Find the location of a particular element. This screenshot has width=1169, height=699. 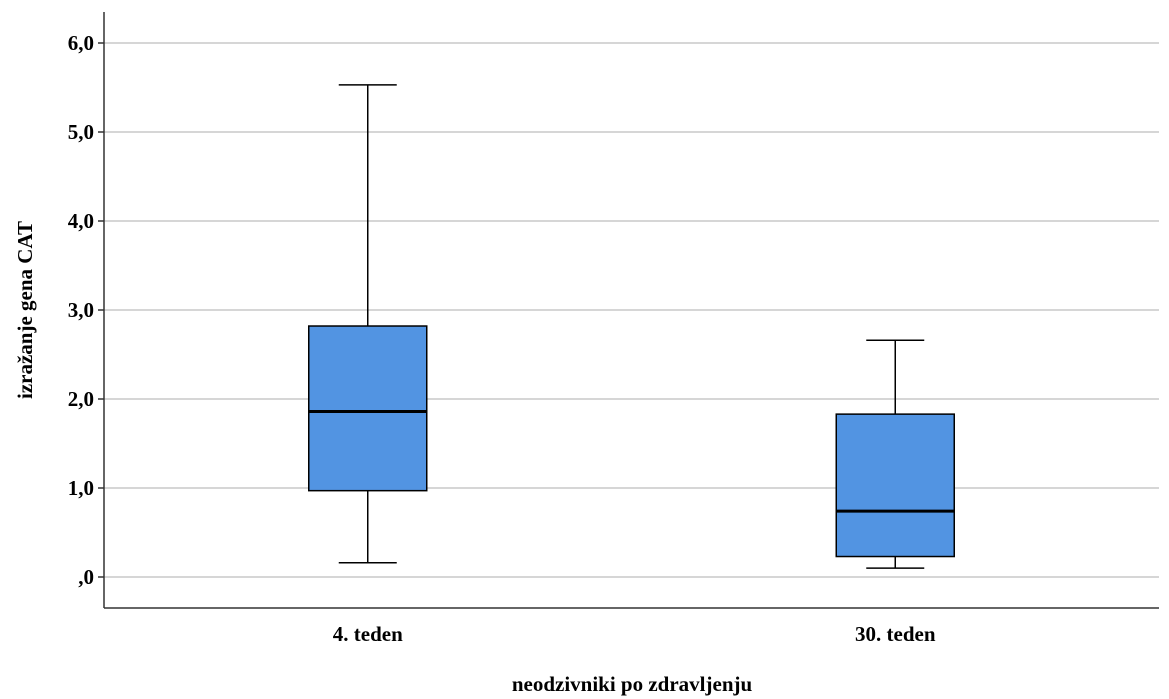

y-tick-label: 1,0 is located at coordinates (81, 488).